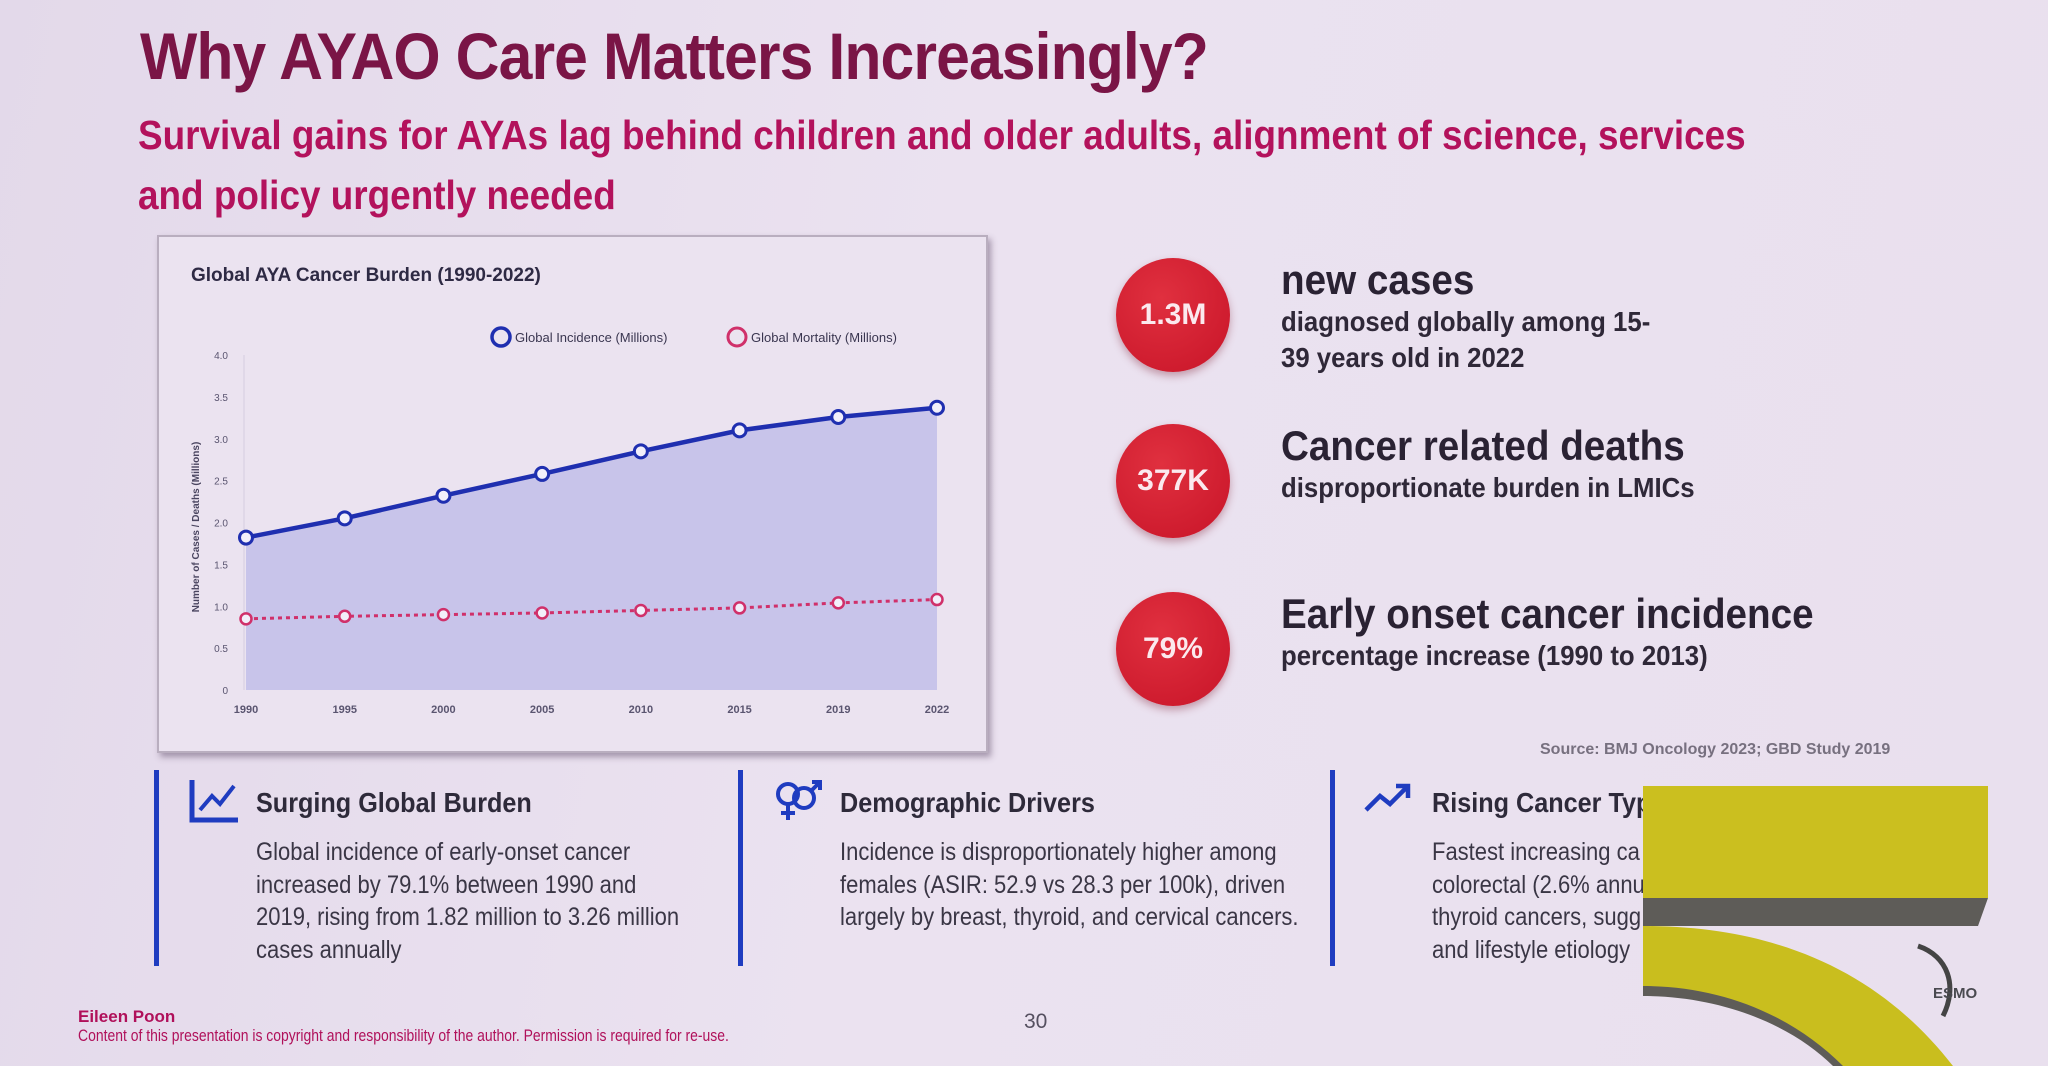 This screenshot has width=2048, height=1066. I want to click on card-body-line: cases annually, so click(329, 949).